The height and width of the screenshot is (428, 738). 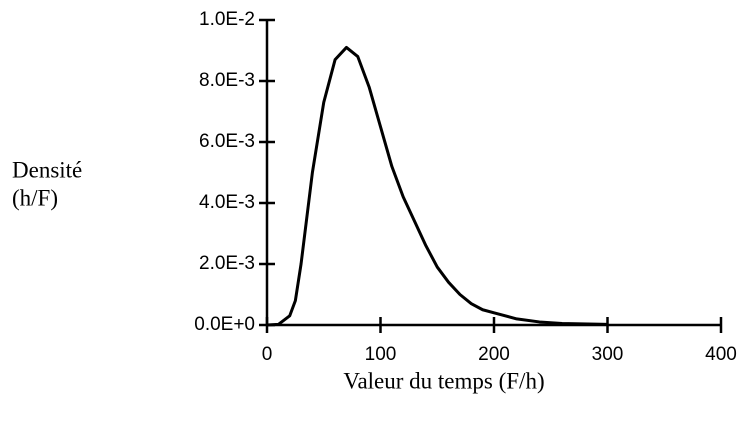 I want to click on y-tick-label: 4.0E-3, so click(x=227, y=202).